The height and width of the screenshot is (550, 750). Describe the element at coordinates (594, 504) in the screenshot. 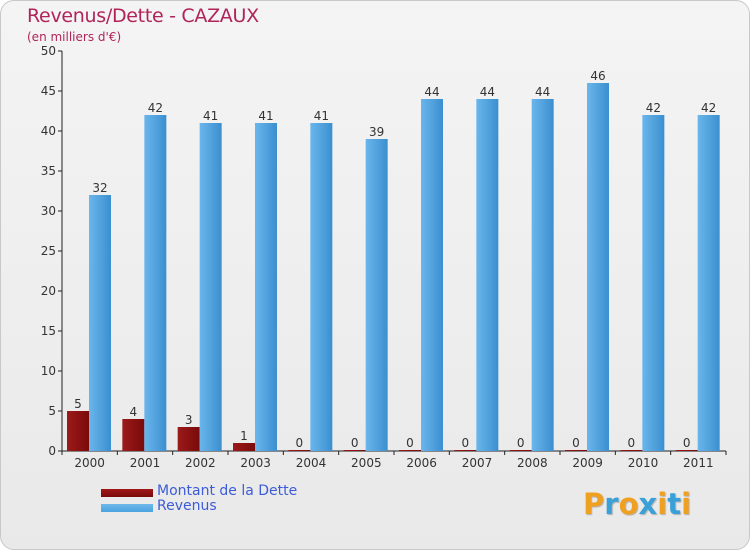

I see `logo-letter: P` at that location.